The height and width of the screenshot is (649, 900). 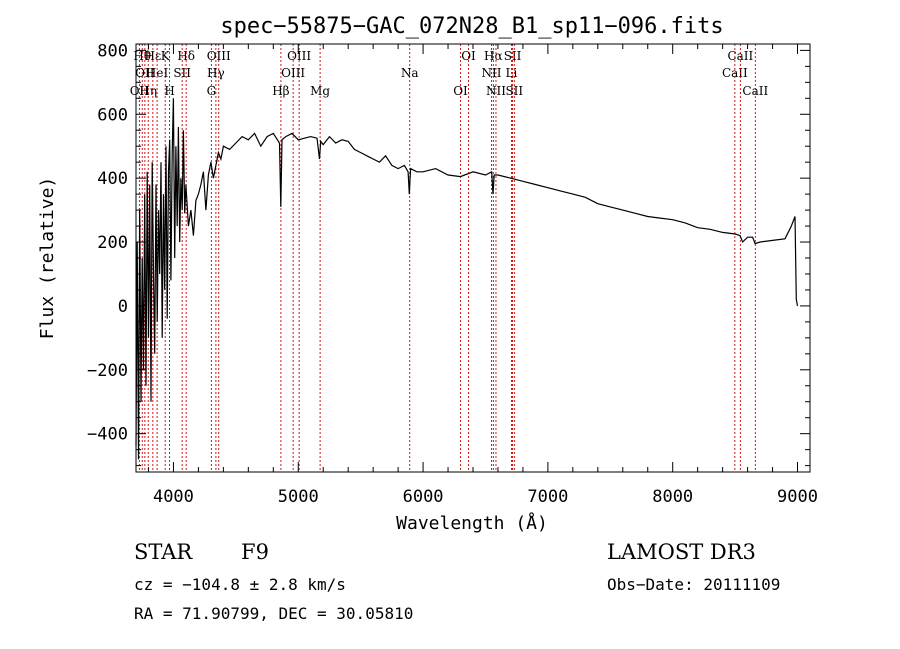 I want to click on chart-title: spec−55875−GAC_072N28_B1_sp11−096.fits, so click(x=471, y=26).